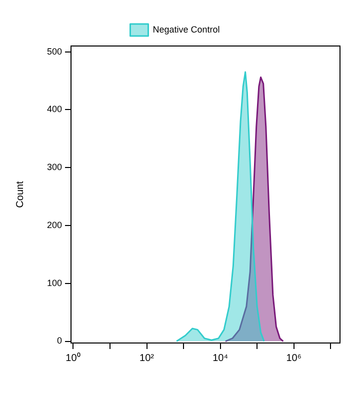 The width and height of the screenshot is (360, 407). What do you see at coordinates (73, 358) in the screenshot?
I see `x-tick-label: 10⁰` at bounding box center [73, 358].